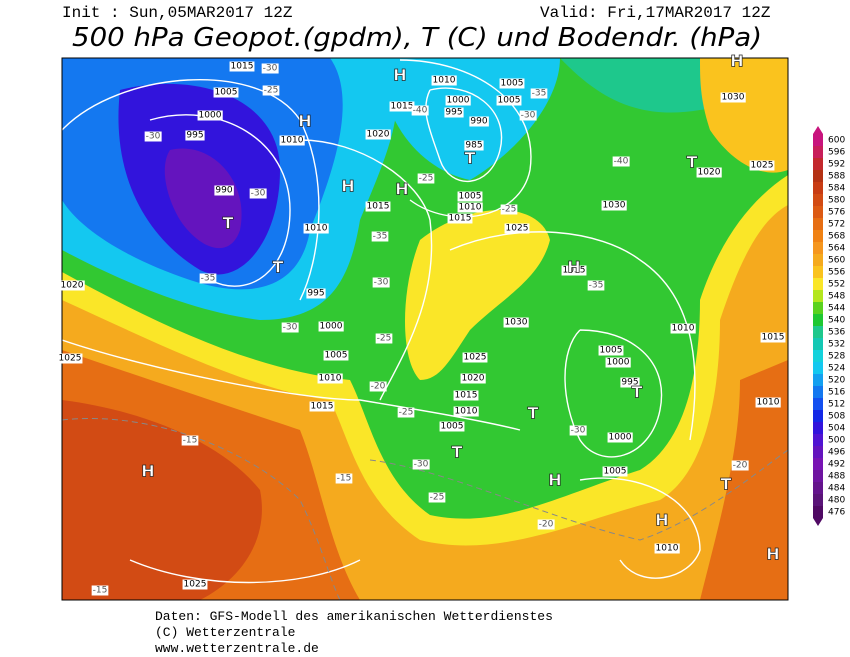 The image size is (850, 657). I want to click on legend-label: 532, so click(836, 345).